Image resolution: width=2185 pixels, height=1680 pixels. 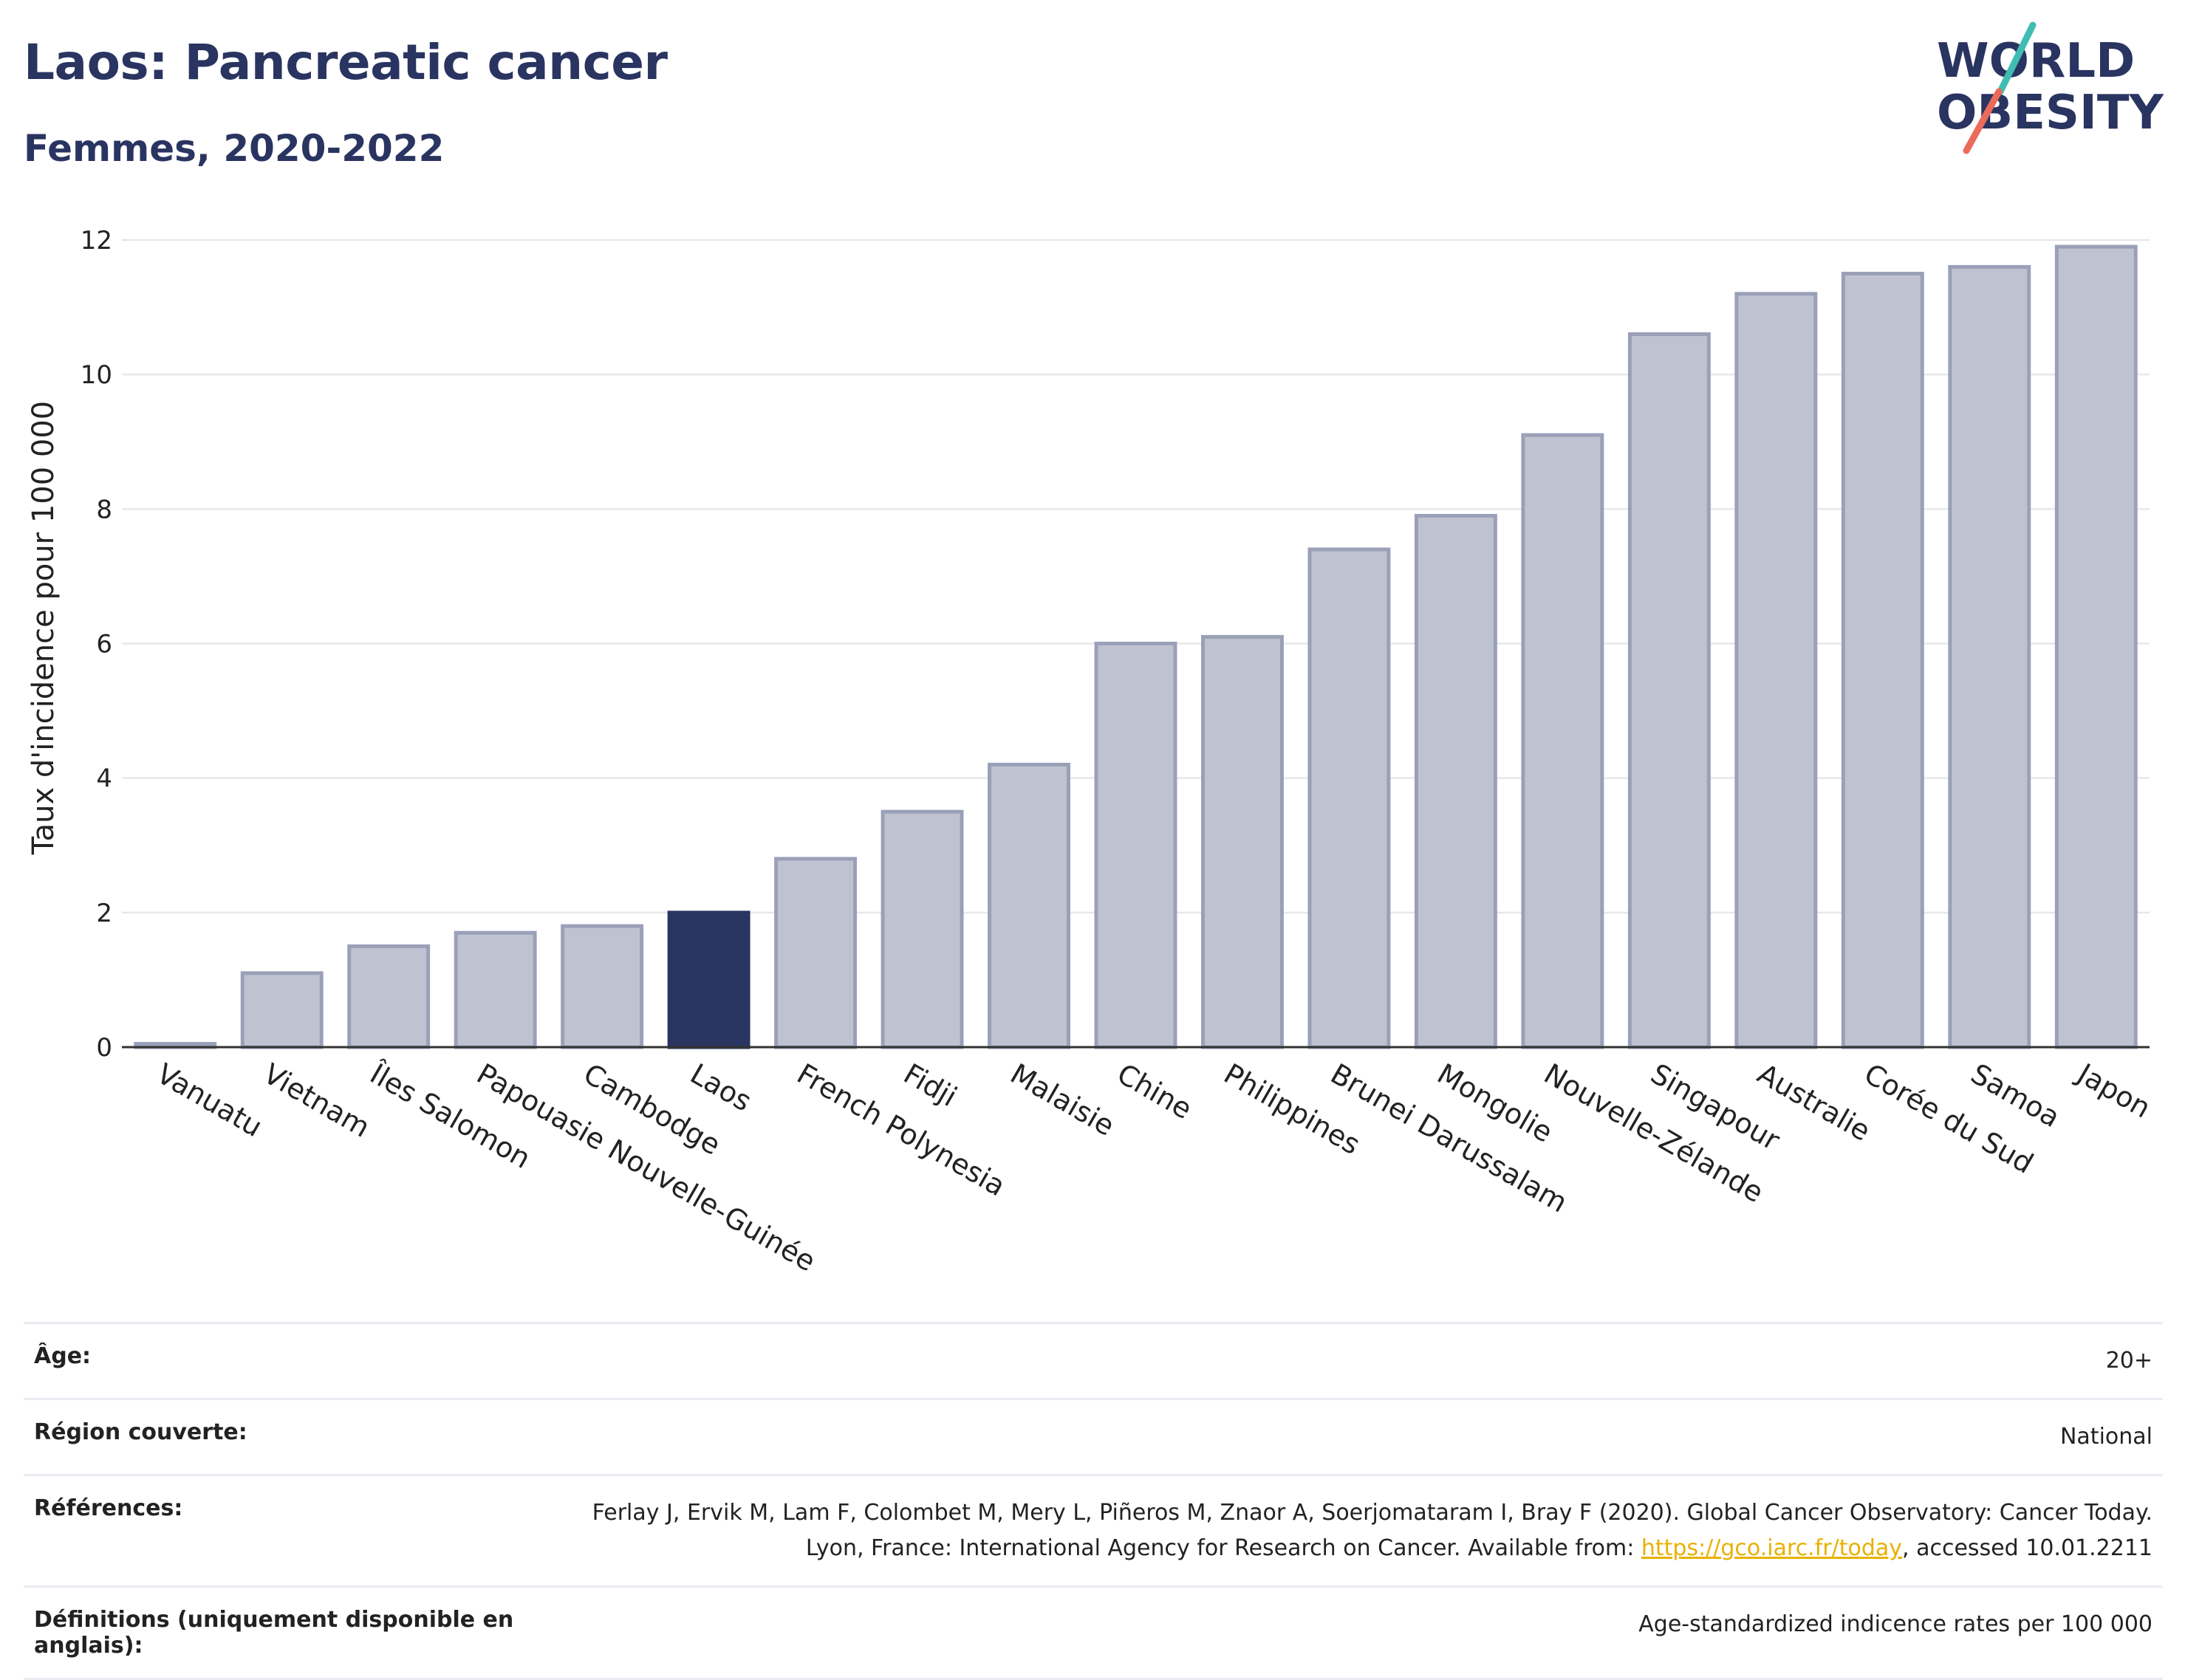 I want to click on bar-brunei-darussalam, so click(x=1349, y=798).